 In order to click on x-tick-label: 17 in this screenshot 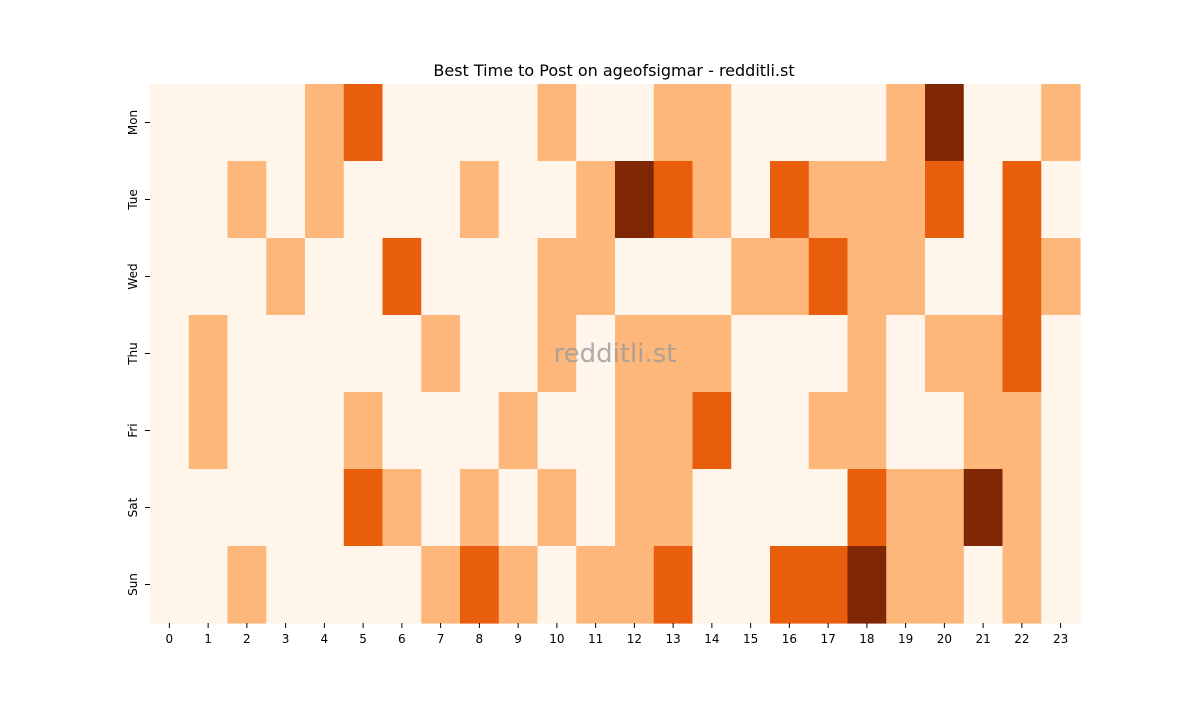, I will do `click(827, 639)`.